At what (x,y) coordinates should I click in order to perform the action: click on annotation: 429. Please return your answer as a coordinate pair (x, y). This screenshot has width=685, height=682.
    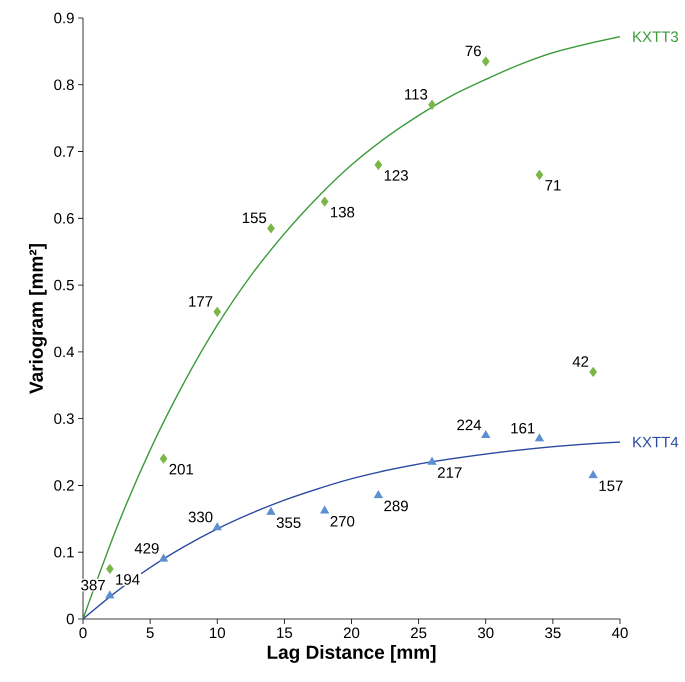
    Looking at the image, I should click on (146, 548).